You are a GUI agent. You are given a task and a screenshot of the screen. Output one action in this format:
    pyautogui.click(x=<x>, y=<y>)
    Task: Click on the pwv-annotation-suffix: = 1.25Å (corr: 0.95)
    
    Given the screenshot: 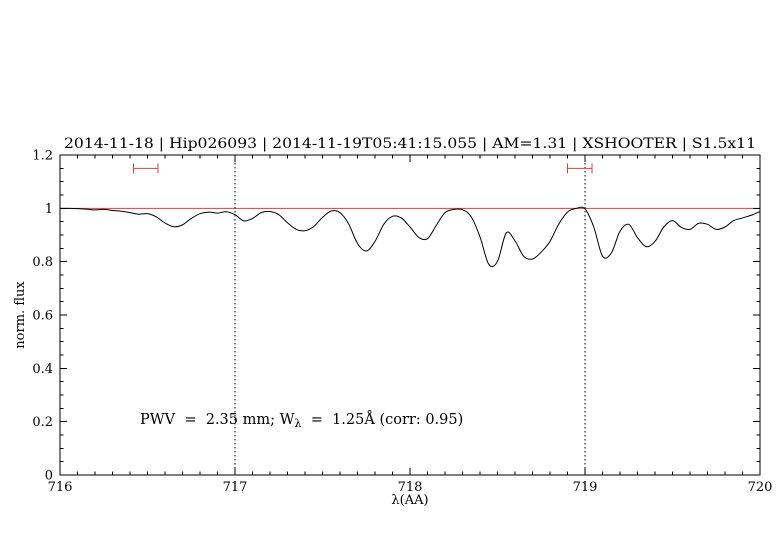 What is the action you would take?
    pyautogui.click(x=383, y=419)
    